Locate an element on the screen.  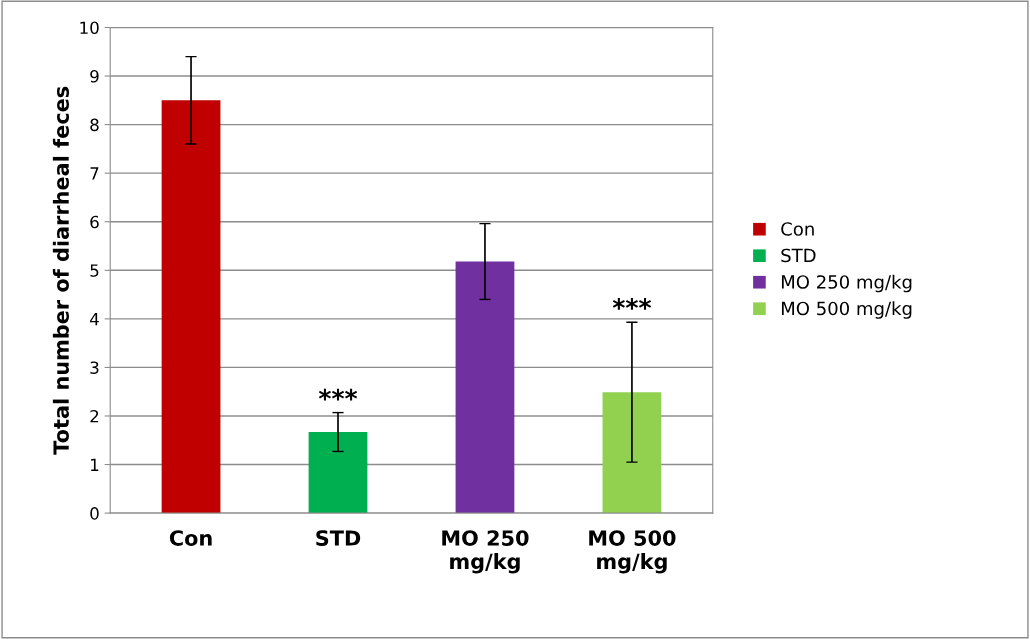
legend-label: MO 250 mg/kg is located at coordinates (846, 283).